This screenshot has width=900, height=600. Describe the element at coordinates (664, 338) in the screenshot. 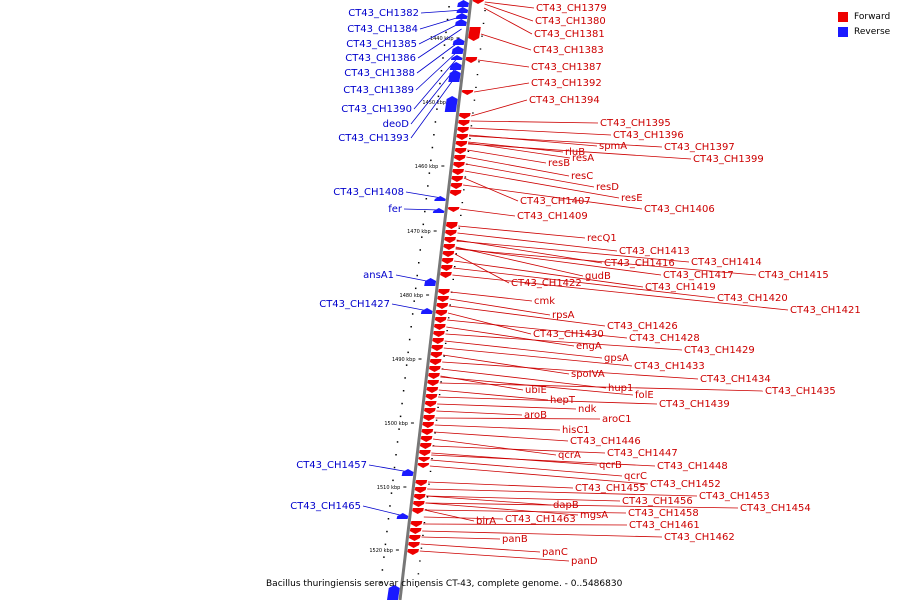

I see `gene-label-ct43_ch1428: CT43_CH1428` at that location.